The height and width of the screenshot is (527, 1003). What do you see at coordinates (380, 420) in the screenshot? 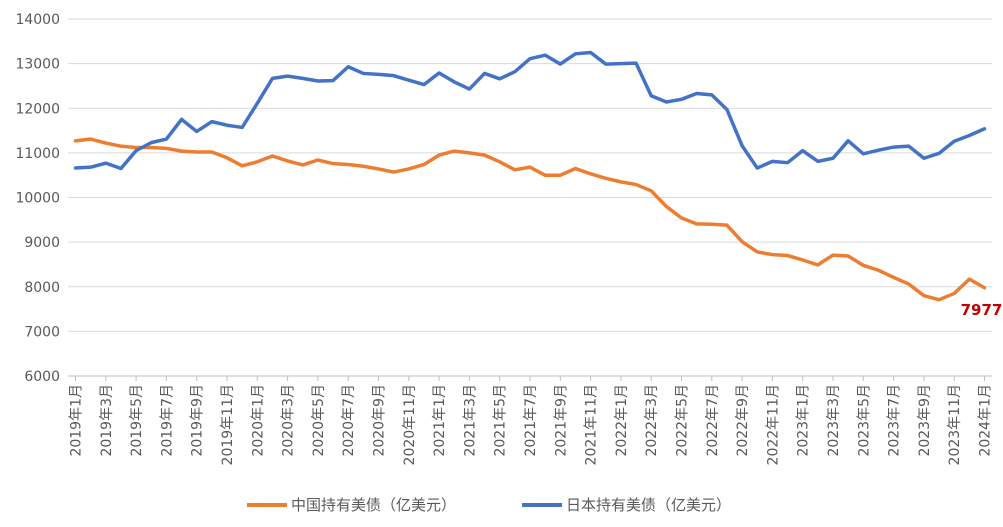
I see `x-tick-label: 2020年9月` at bounding box center [380, 420].